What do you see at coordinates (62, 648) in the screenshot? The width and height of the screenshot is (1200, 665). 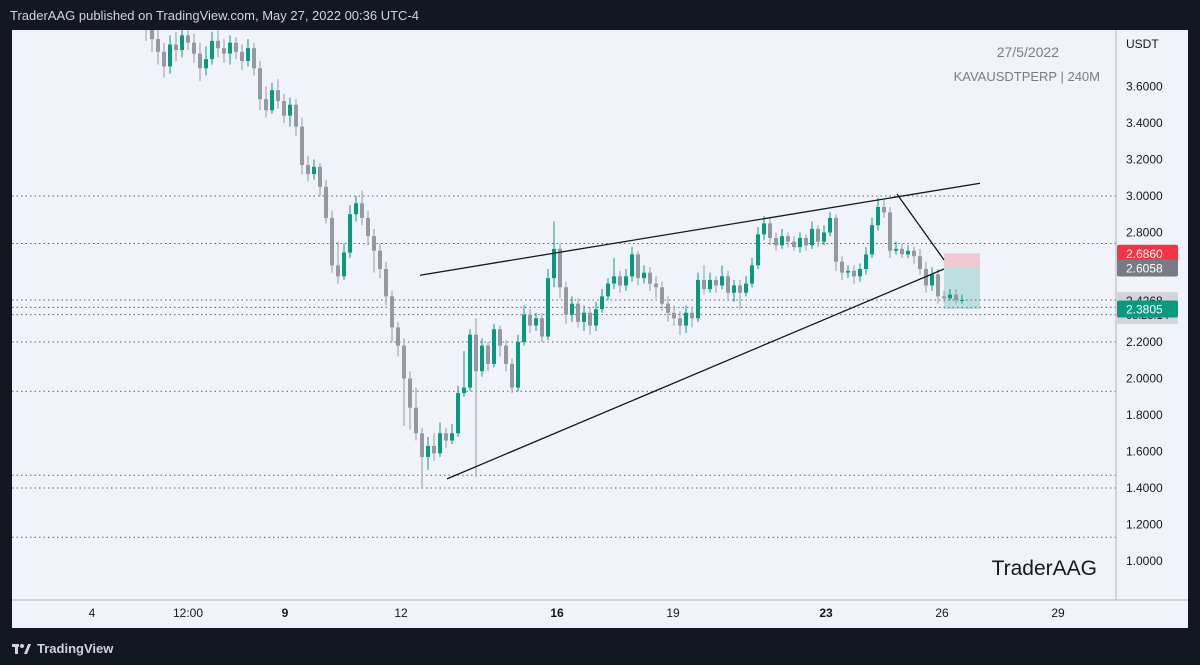 I see `tradingview-logo: TradingView` at bounding box center [62, 648].